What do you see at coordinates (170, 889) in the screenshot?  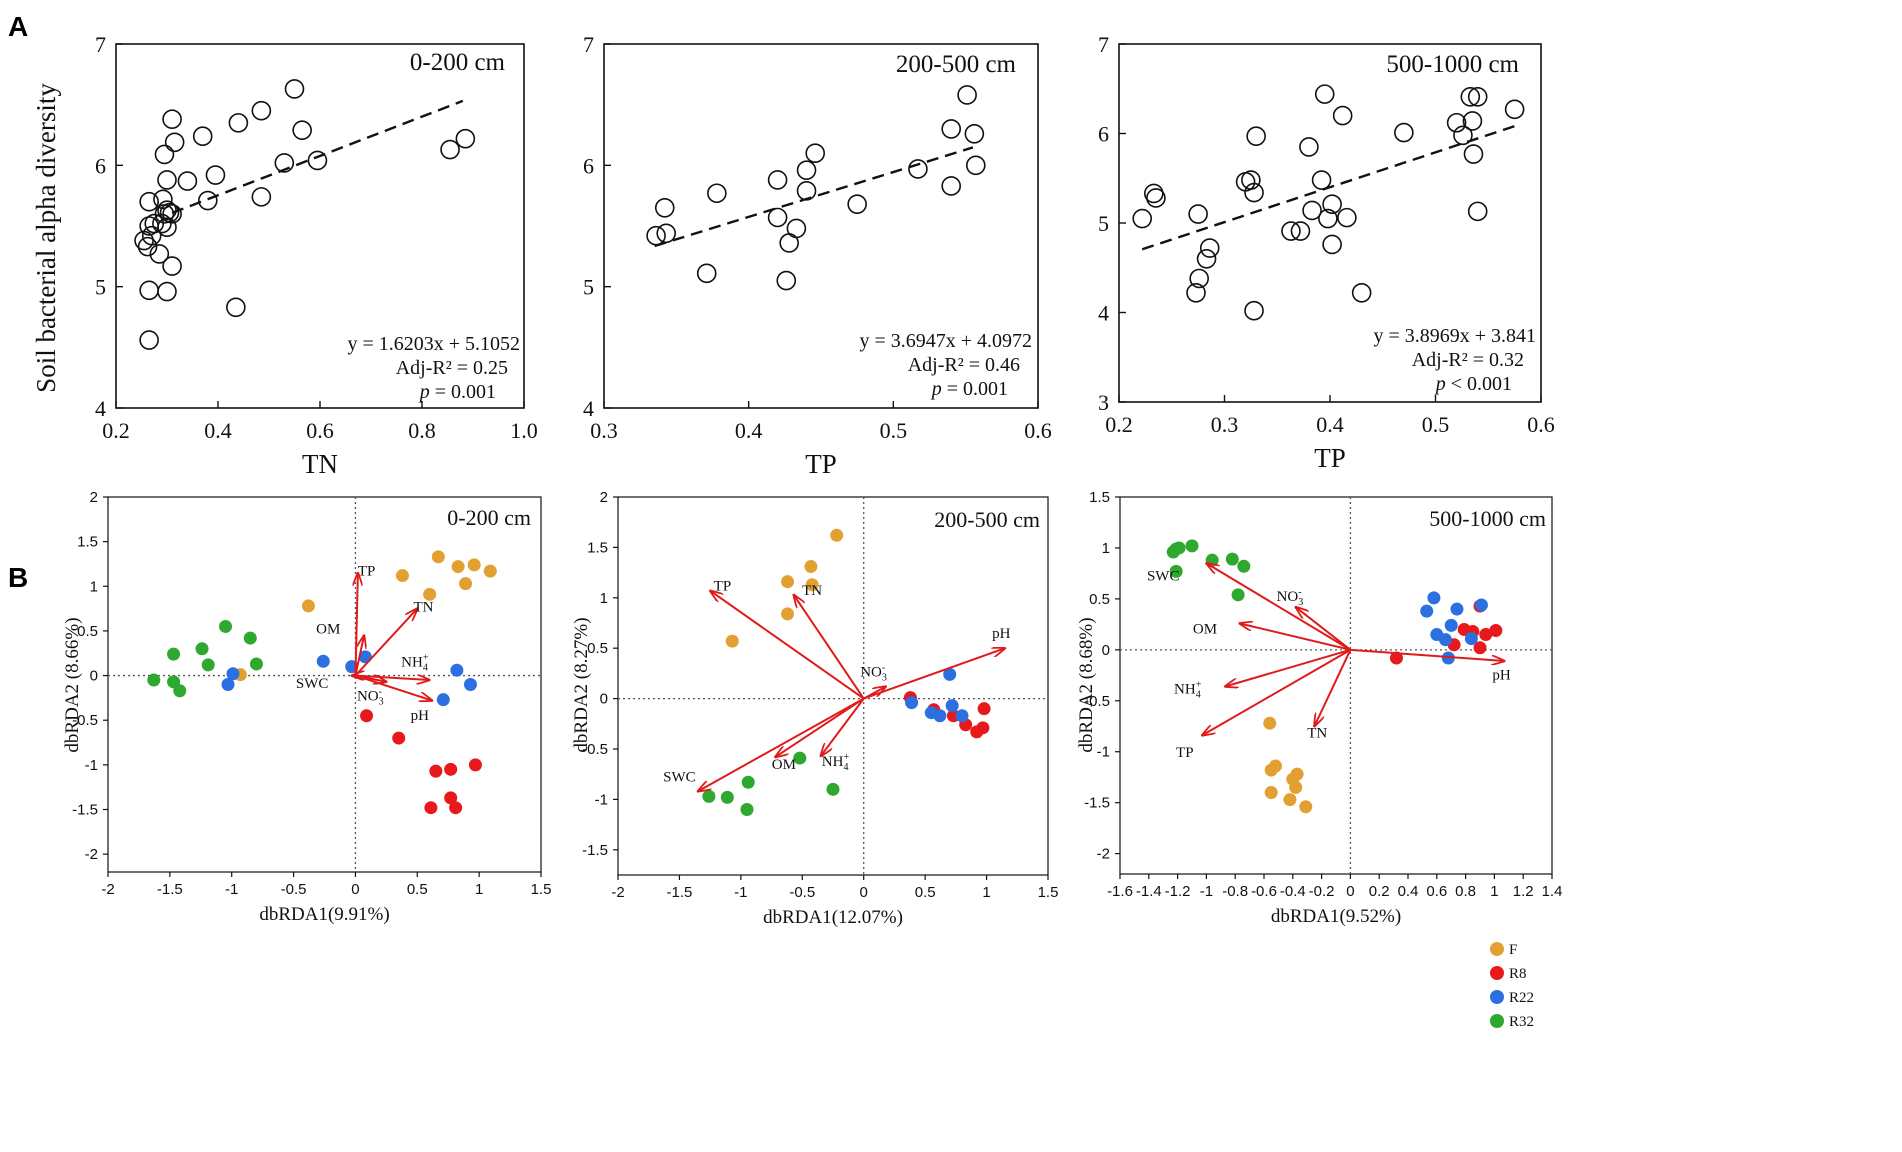 I see `x-tick-label: -1.5` at bounding box center [170, 889].